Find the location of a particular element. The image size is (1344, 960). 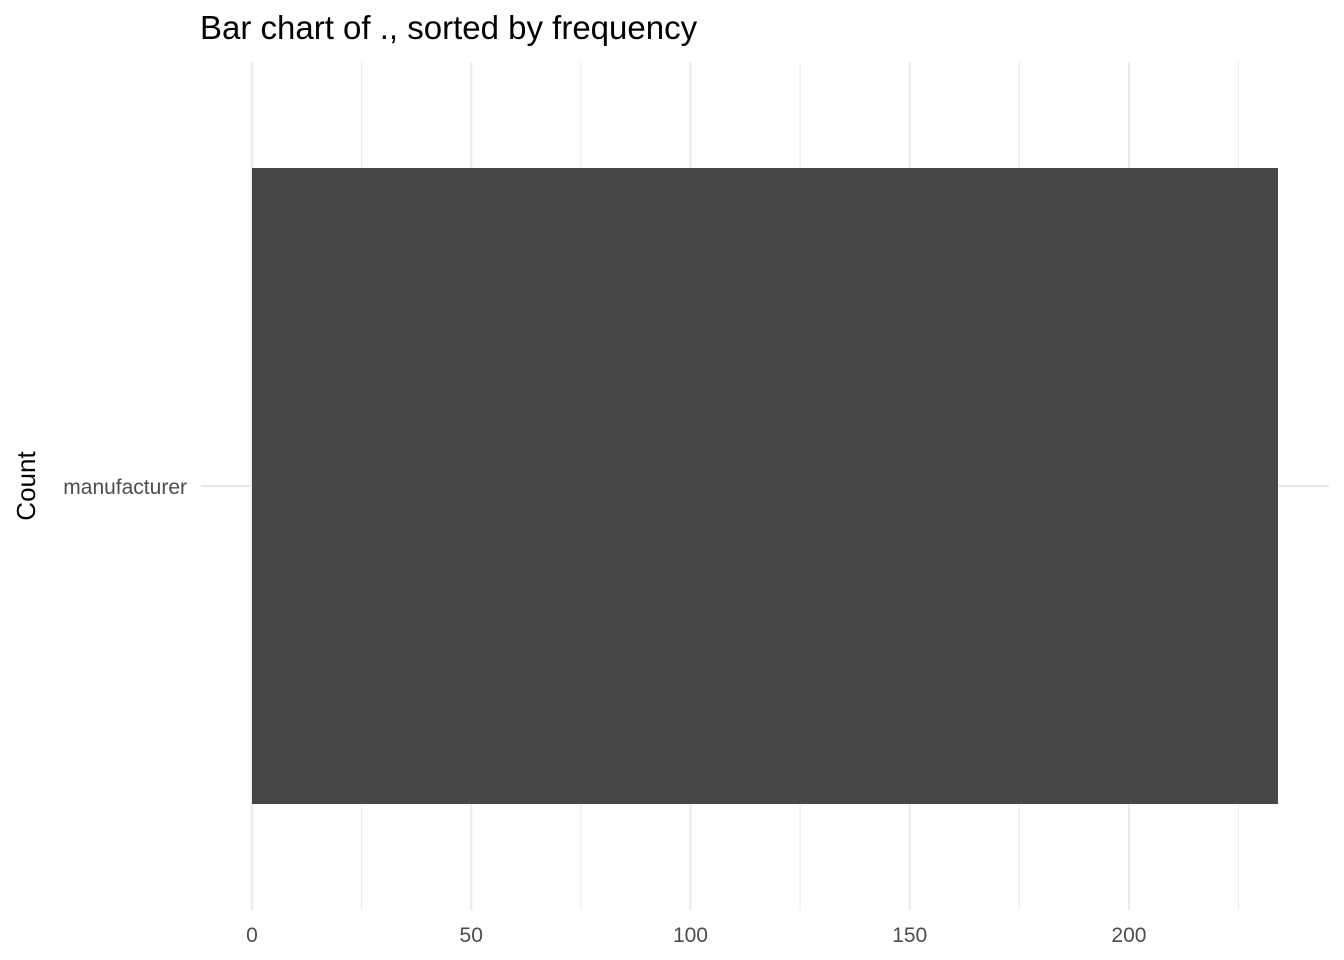

y-axis-label: Count is located at coordinates (26, 486).